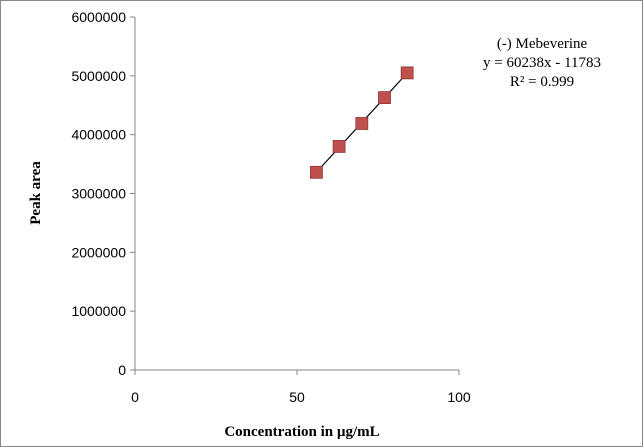 This screenshot has width=643, height=447. I want to click on annotation-line-1: (-) Mebeverine, so click(542, 44).